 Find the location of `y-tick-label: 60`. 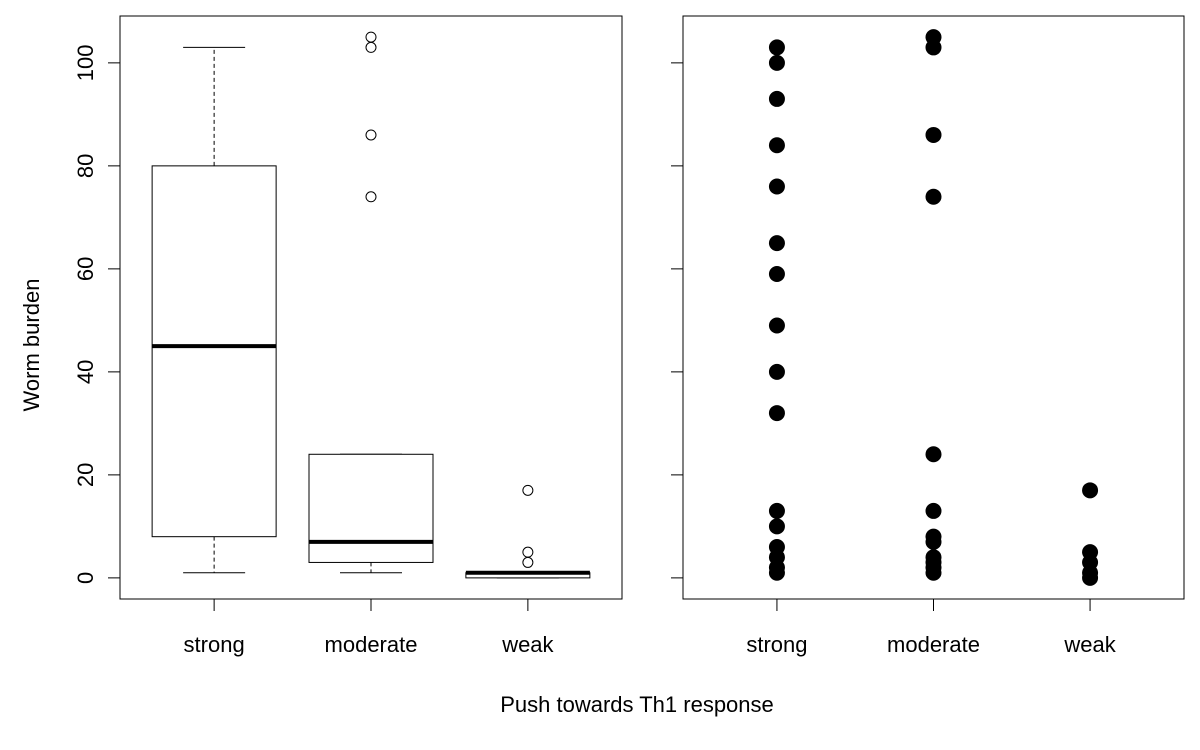

y-tick-label: 60 is located at coordinates (85, 269).